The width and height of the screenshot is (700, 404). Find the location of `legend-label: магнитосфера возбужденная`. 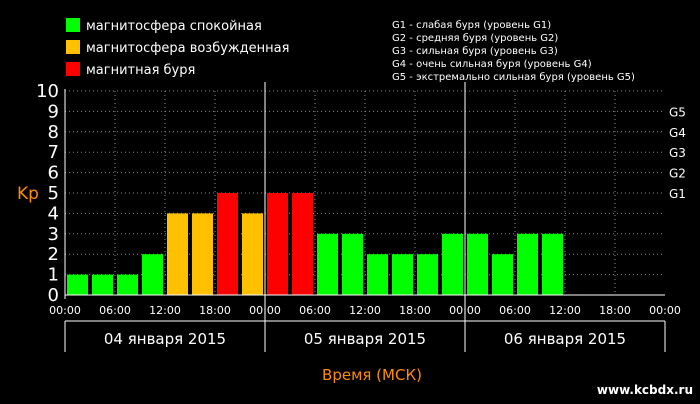

legend-label: магнитосфера возбужденная is located at coordinates (187, 48).